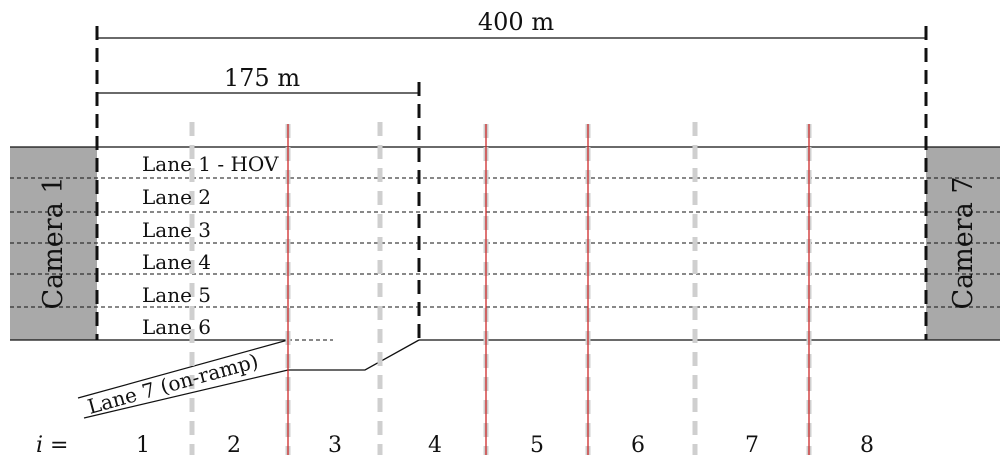  What do you see at coordinates (537, 445) in the screenshot?
I see `section-index-label: 5` at bounding box center [537, 445].